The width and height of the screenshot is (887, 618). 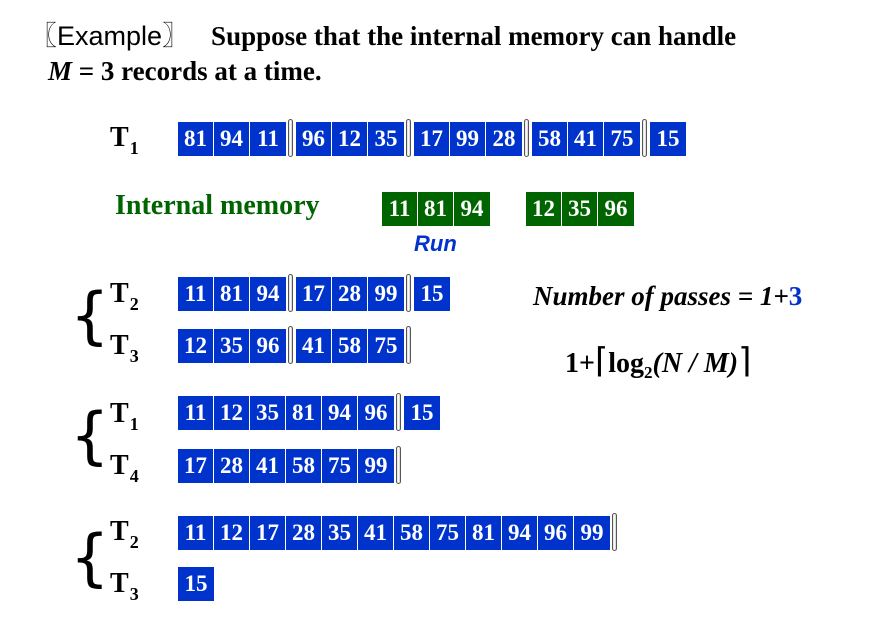 I want to click on brace-pass1: {, so click(x=90, y=315).